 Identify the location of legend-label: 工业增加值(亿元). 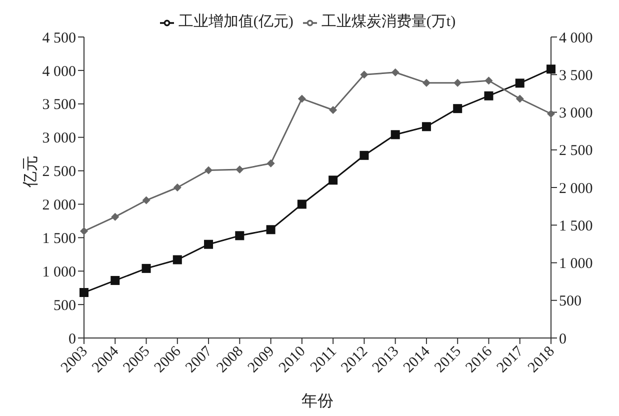
(236, 22).